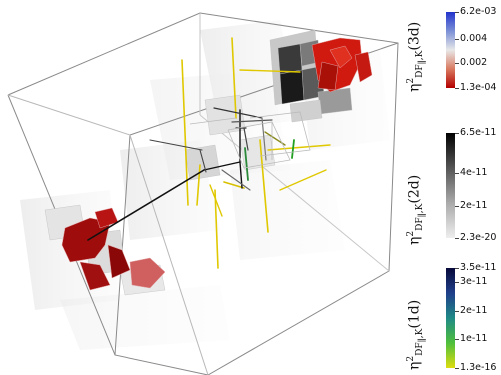 The width and height of the screenshot is (501, 375). Describe the element at coordinates (475, 11) in the screenshot. I see `colorbar-3d-tick: 6.2e-03` at that location.